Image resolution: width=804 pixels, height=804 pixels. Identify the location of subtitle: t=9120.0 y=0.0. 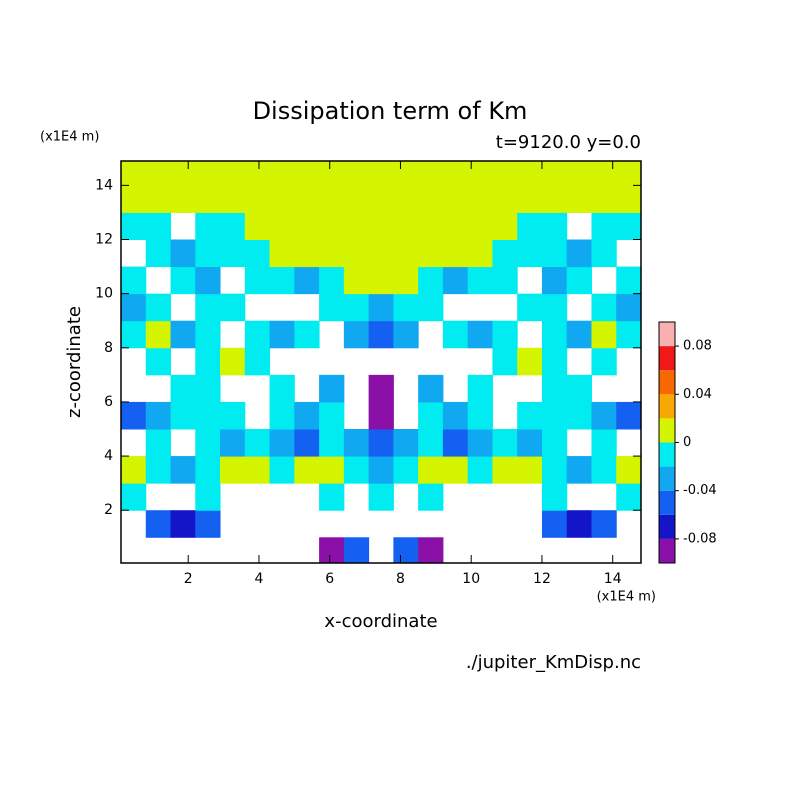
(568, 142).